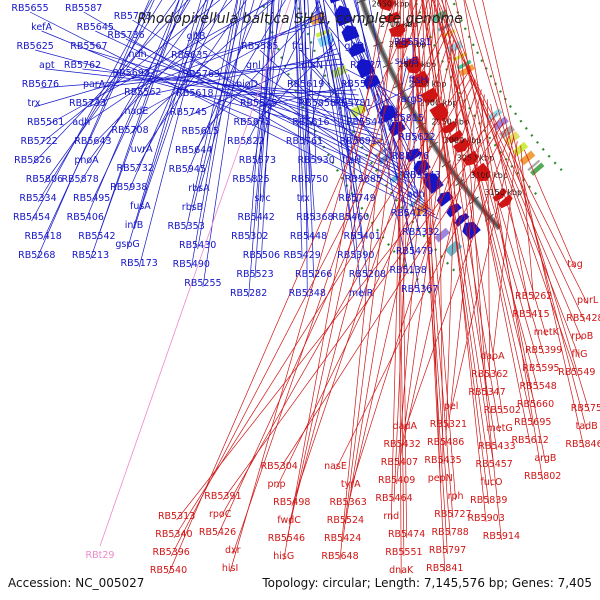  Describe the element at coordinates (136, 111) in the screenshot. I see `forward-gene-label: nadE` at that location.